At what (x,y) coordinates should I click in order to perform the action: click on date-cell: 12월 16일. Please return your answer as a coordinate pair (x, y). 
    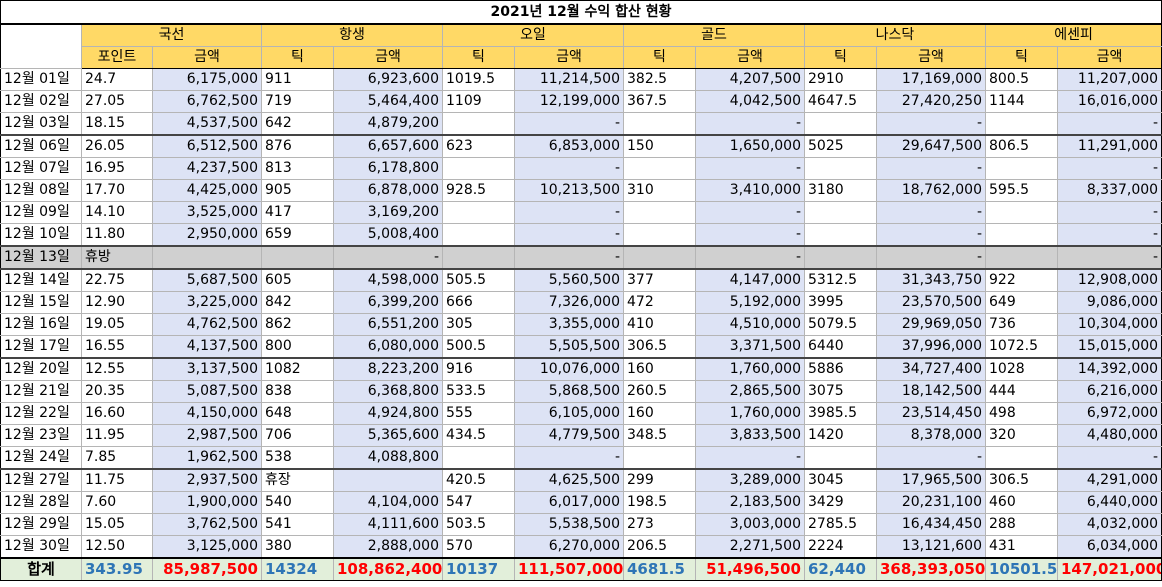
    Looking at the image, I should click on (41, 324).